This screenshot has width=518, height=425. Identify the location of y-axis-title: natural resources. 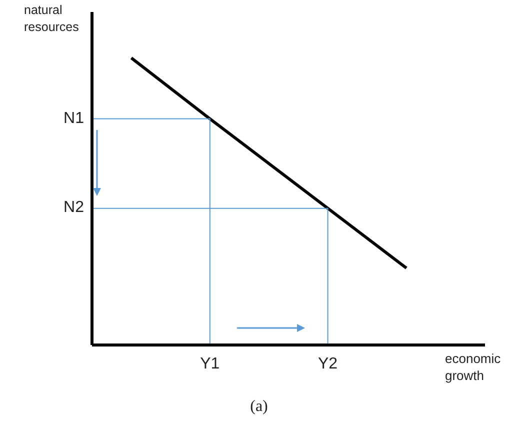
(52, 19).